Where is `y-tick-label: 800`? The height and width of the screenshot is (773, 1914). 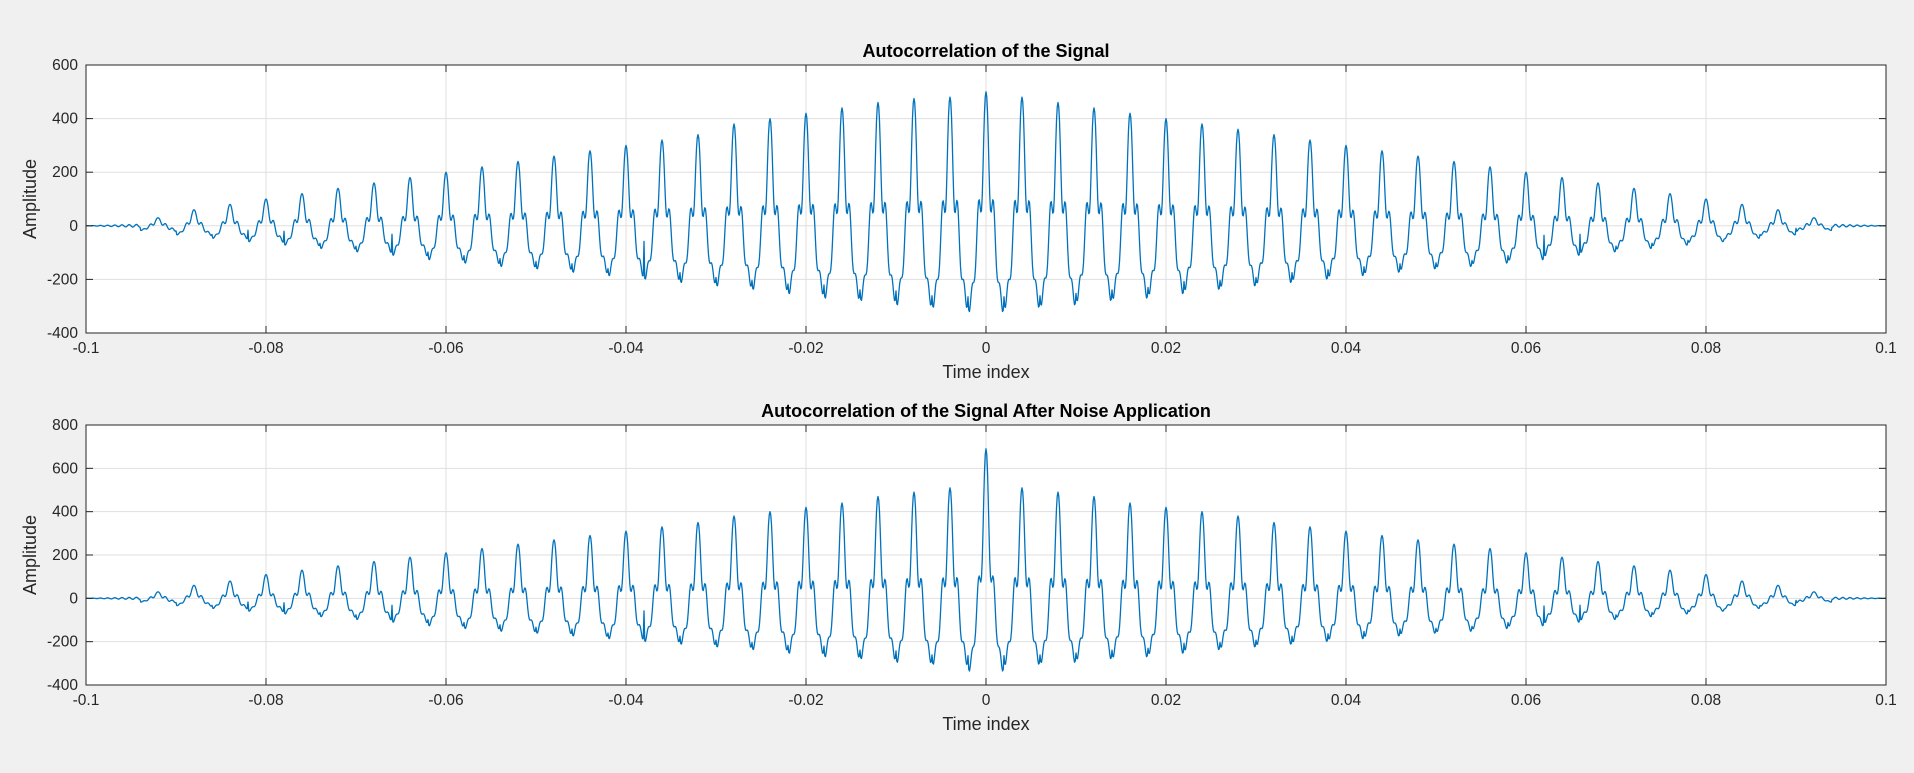
y-tick-label: 800 is located at coordinates (65, 425).